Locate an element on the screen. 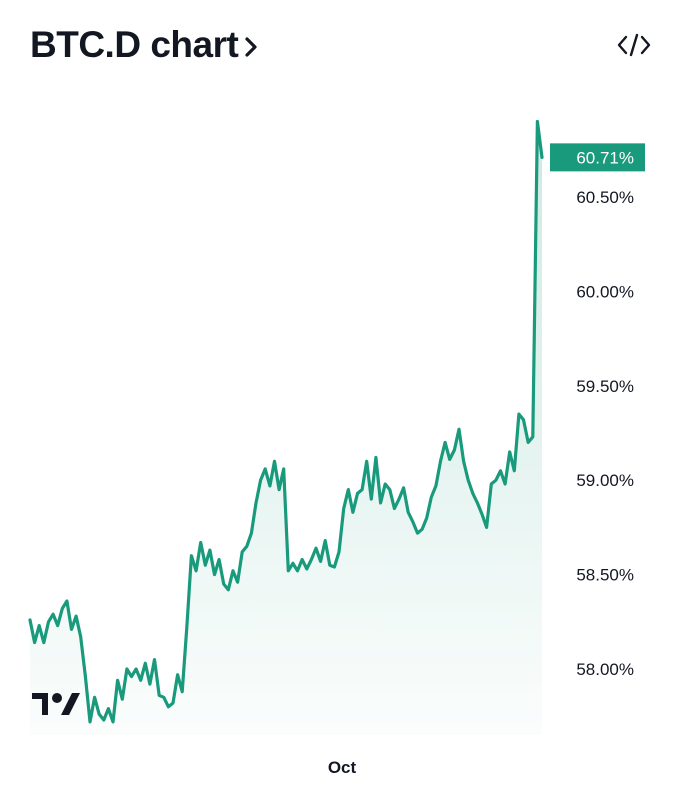  chart-title-link: BTC.D chart is located at coordinates (144, 45).